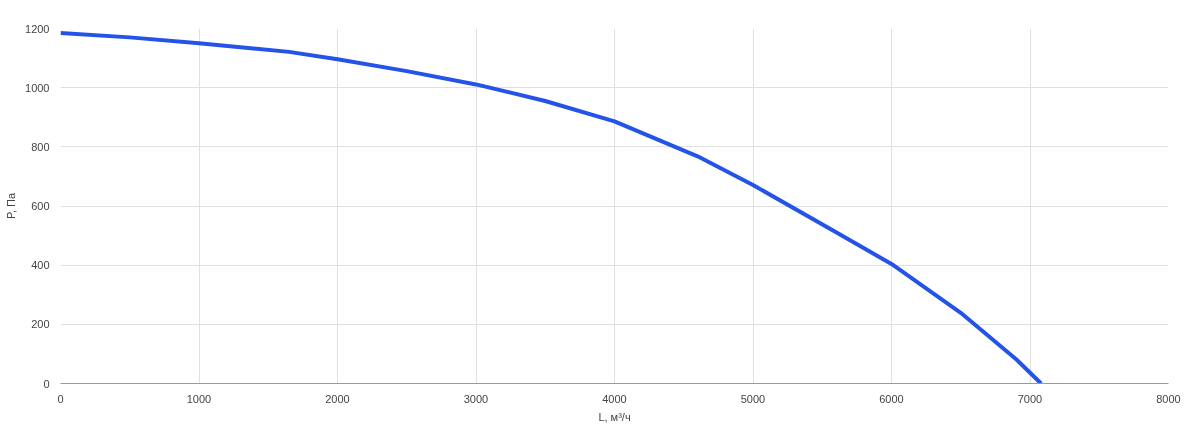  What do you see at coordinates (753, 398) in the screenshot?
I see `x-tick-label: 5000` at bounding box center [753, 398].